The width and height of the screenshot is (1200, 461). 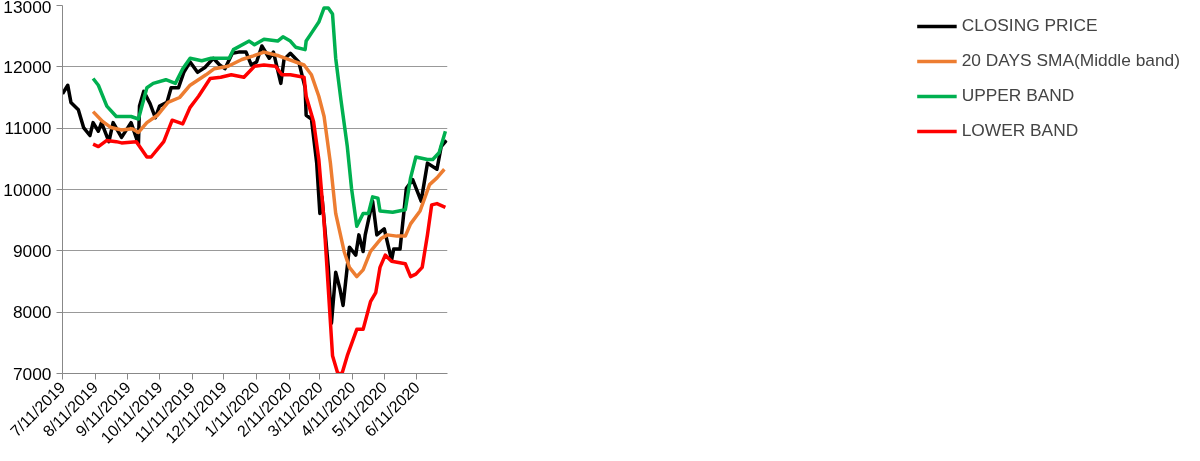 I want to click on legend-label: UPPER BAND, so click(x=1018, y=95).